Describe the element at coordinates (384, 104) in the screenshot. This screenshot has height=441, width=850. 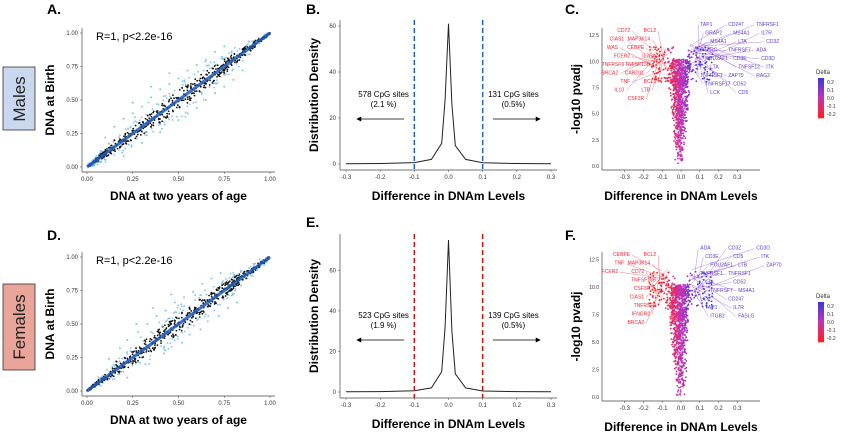
I see `left-percent-annotation: (2.1 %)` at that location.